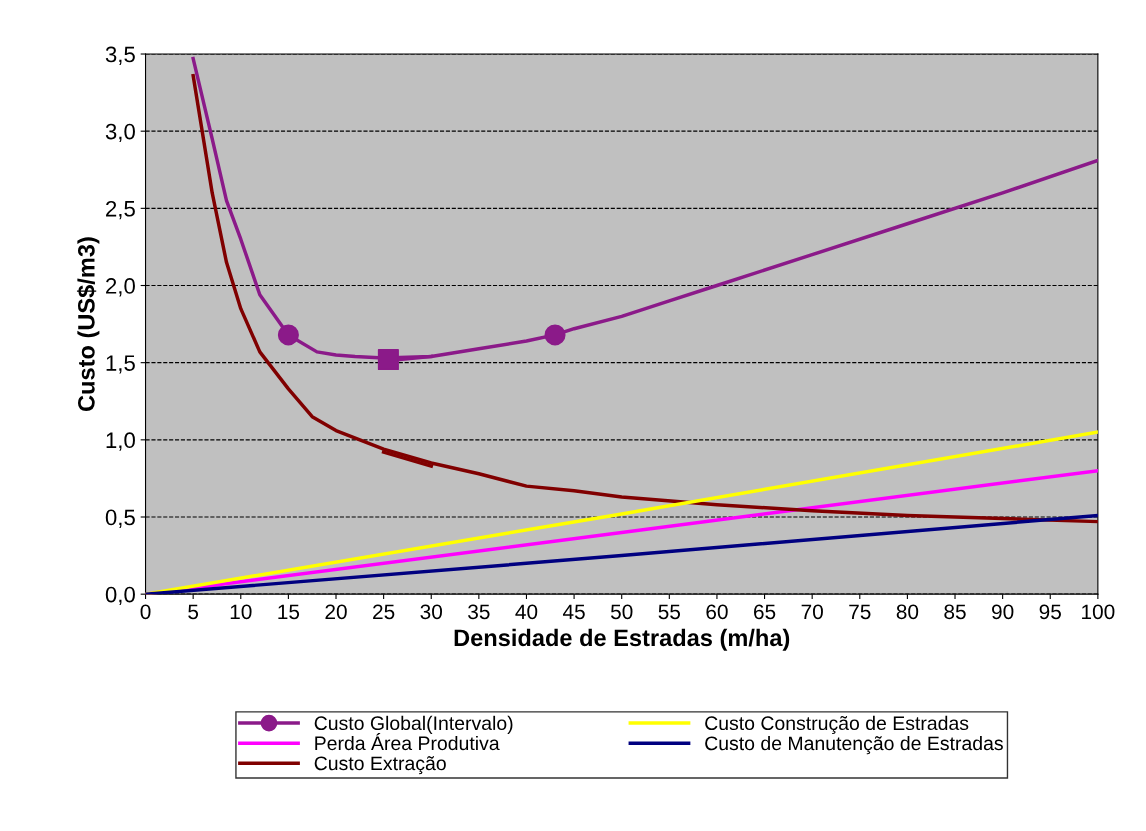 This screenshot has height=831, width=1146. I want to click on x-axis-title: Densidade de Estradas (m/ha), so click(622, 639).